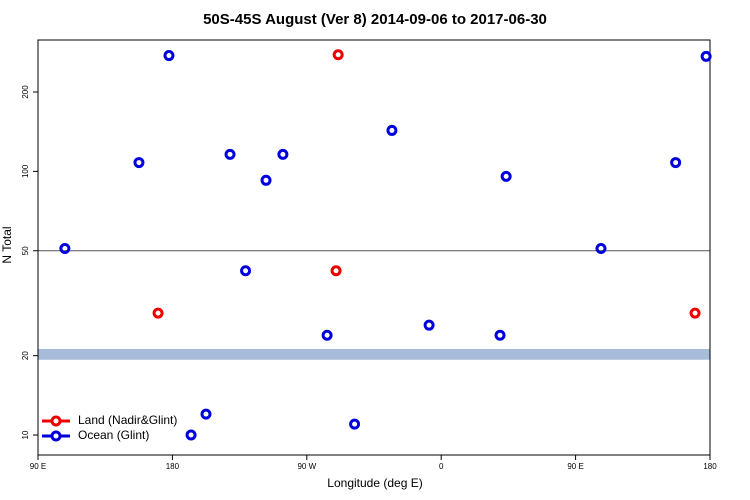 The image size is (750, 500). Describe the element at coordinates (306, 466) in the screenshot. I see `x-tick-label: 90 W` at that location.